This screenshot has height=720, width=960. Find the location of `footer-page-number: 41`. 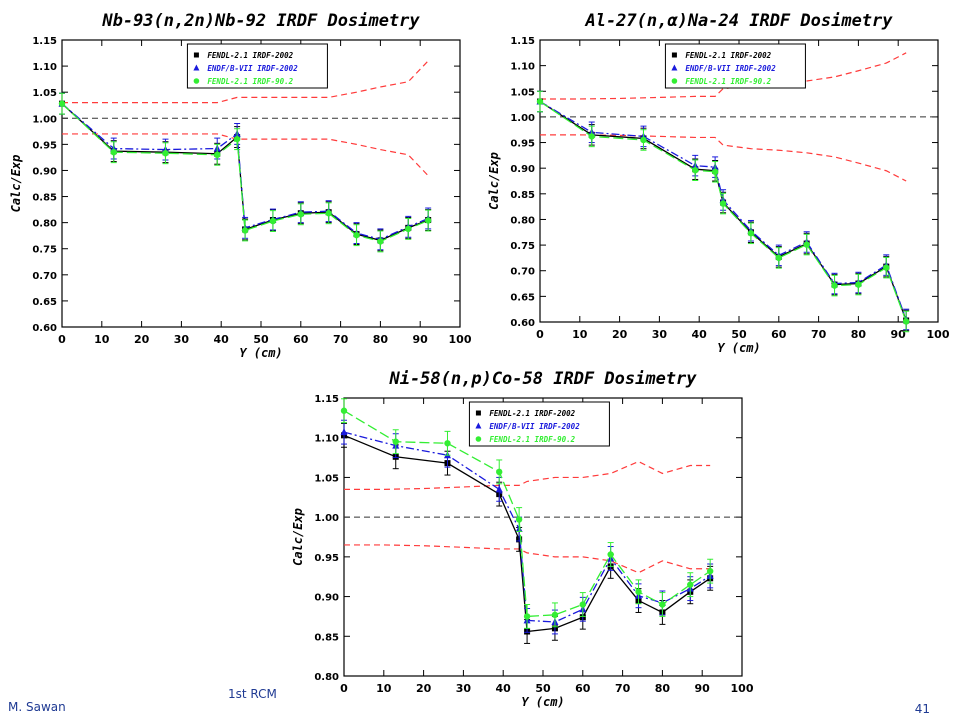

footer-page-number: 41 is located at coordinates (922, 709).